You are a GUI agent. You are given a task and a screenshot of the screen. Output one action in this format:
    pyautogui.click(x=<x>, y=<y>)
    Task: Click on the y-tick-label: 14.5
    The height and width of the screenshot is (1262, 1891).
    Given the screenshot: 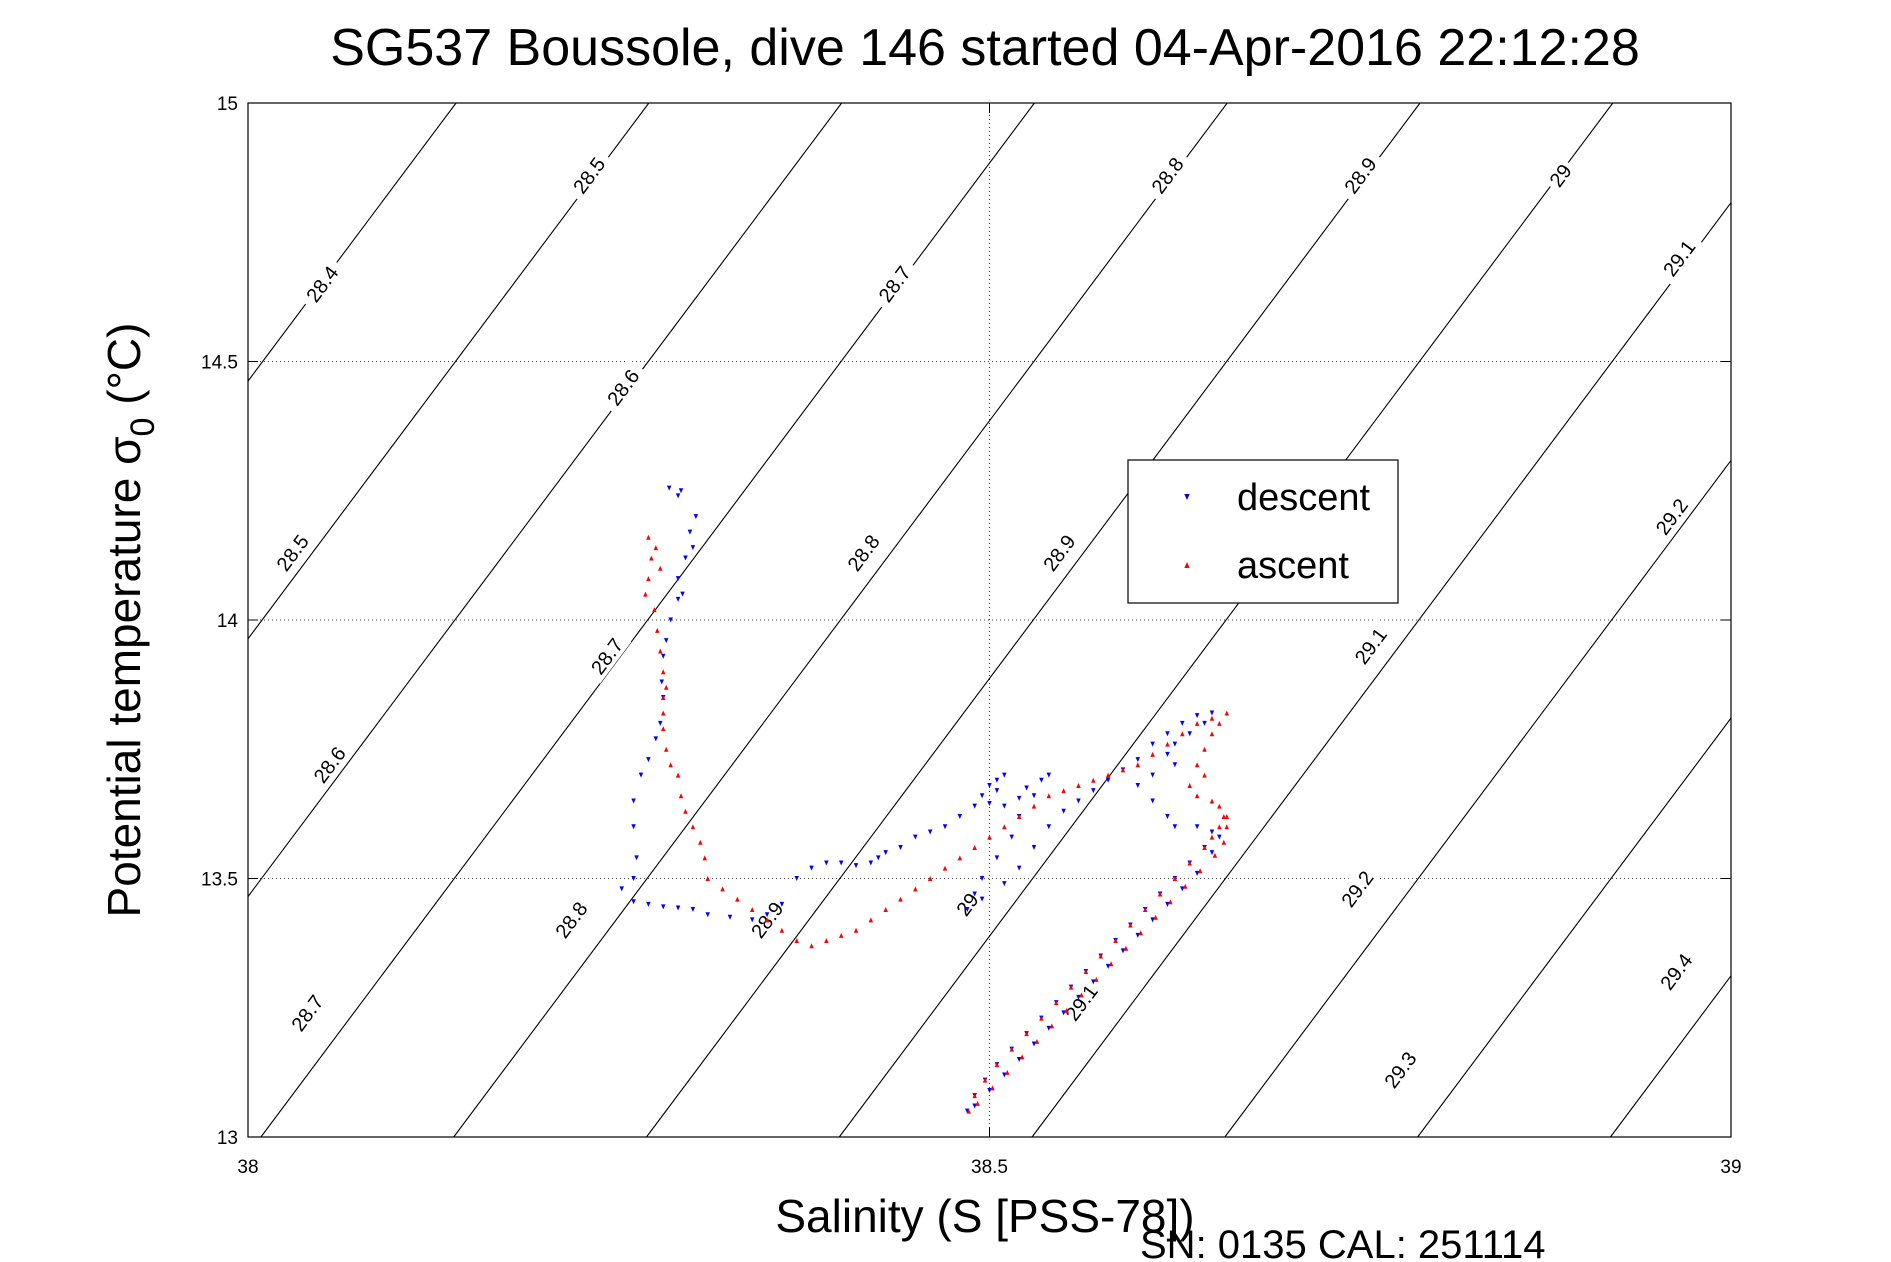 What is the action you would take?
    pyautogui.click(x=219, y=363)
    